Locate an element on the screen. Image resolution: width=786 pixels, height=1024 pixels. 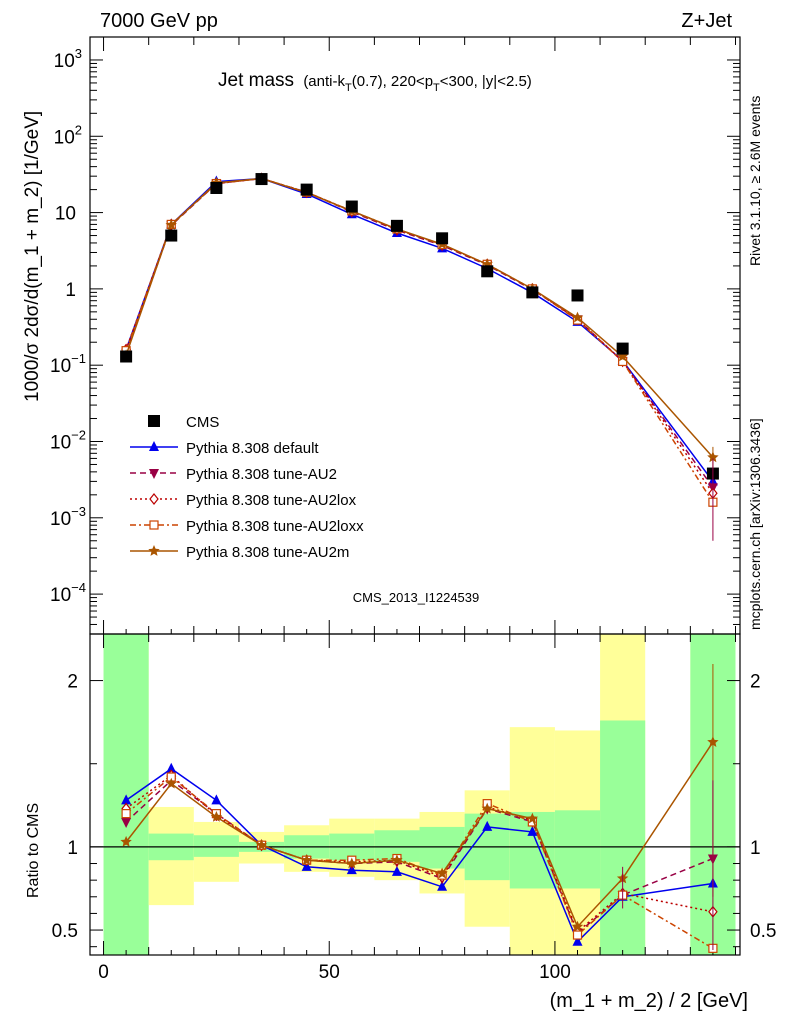
main-ylabel: 1000/σ 2dσ/d(m_1 + m_2) [1/GeV] is located at coordinates (32, 256).